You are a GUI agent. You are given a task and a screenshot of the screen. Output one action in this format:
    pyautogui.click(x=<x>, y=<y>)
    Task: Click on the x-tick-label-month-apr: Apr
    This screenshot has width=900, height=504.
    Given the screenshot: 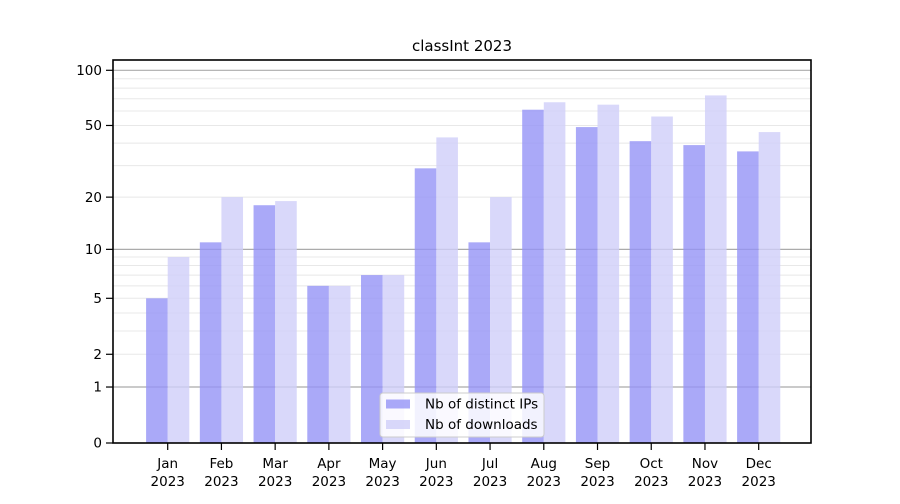 What is the action you would take?
    pyautogui.click(x=329, y=464)
    